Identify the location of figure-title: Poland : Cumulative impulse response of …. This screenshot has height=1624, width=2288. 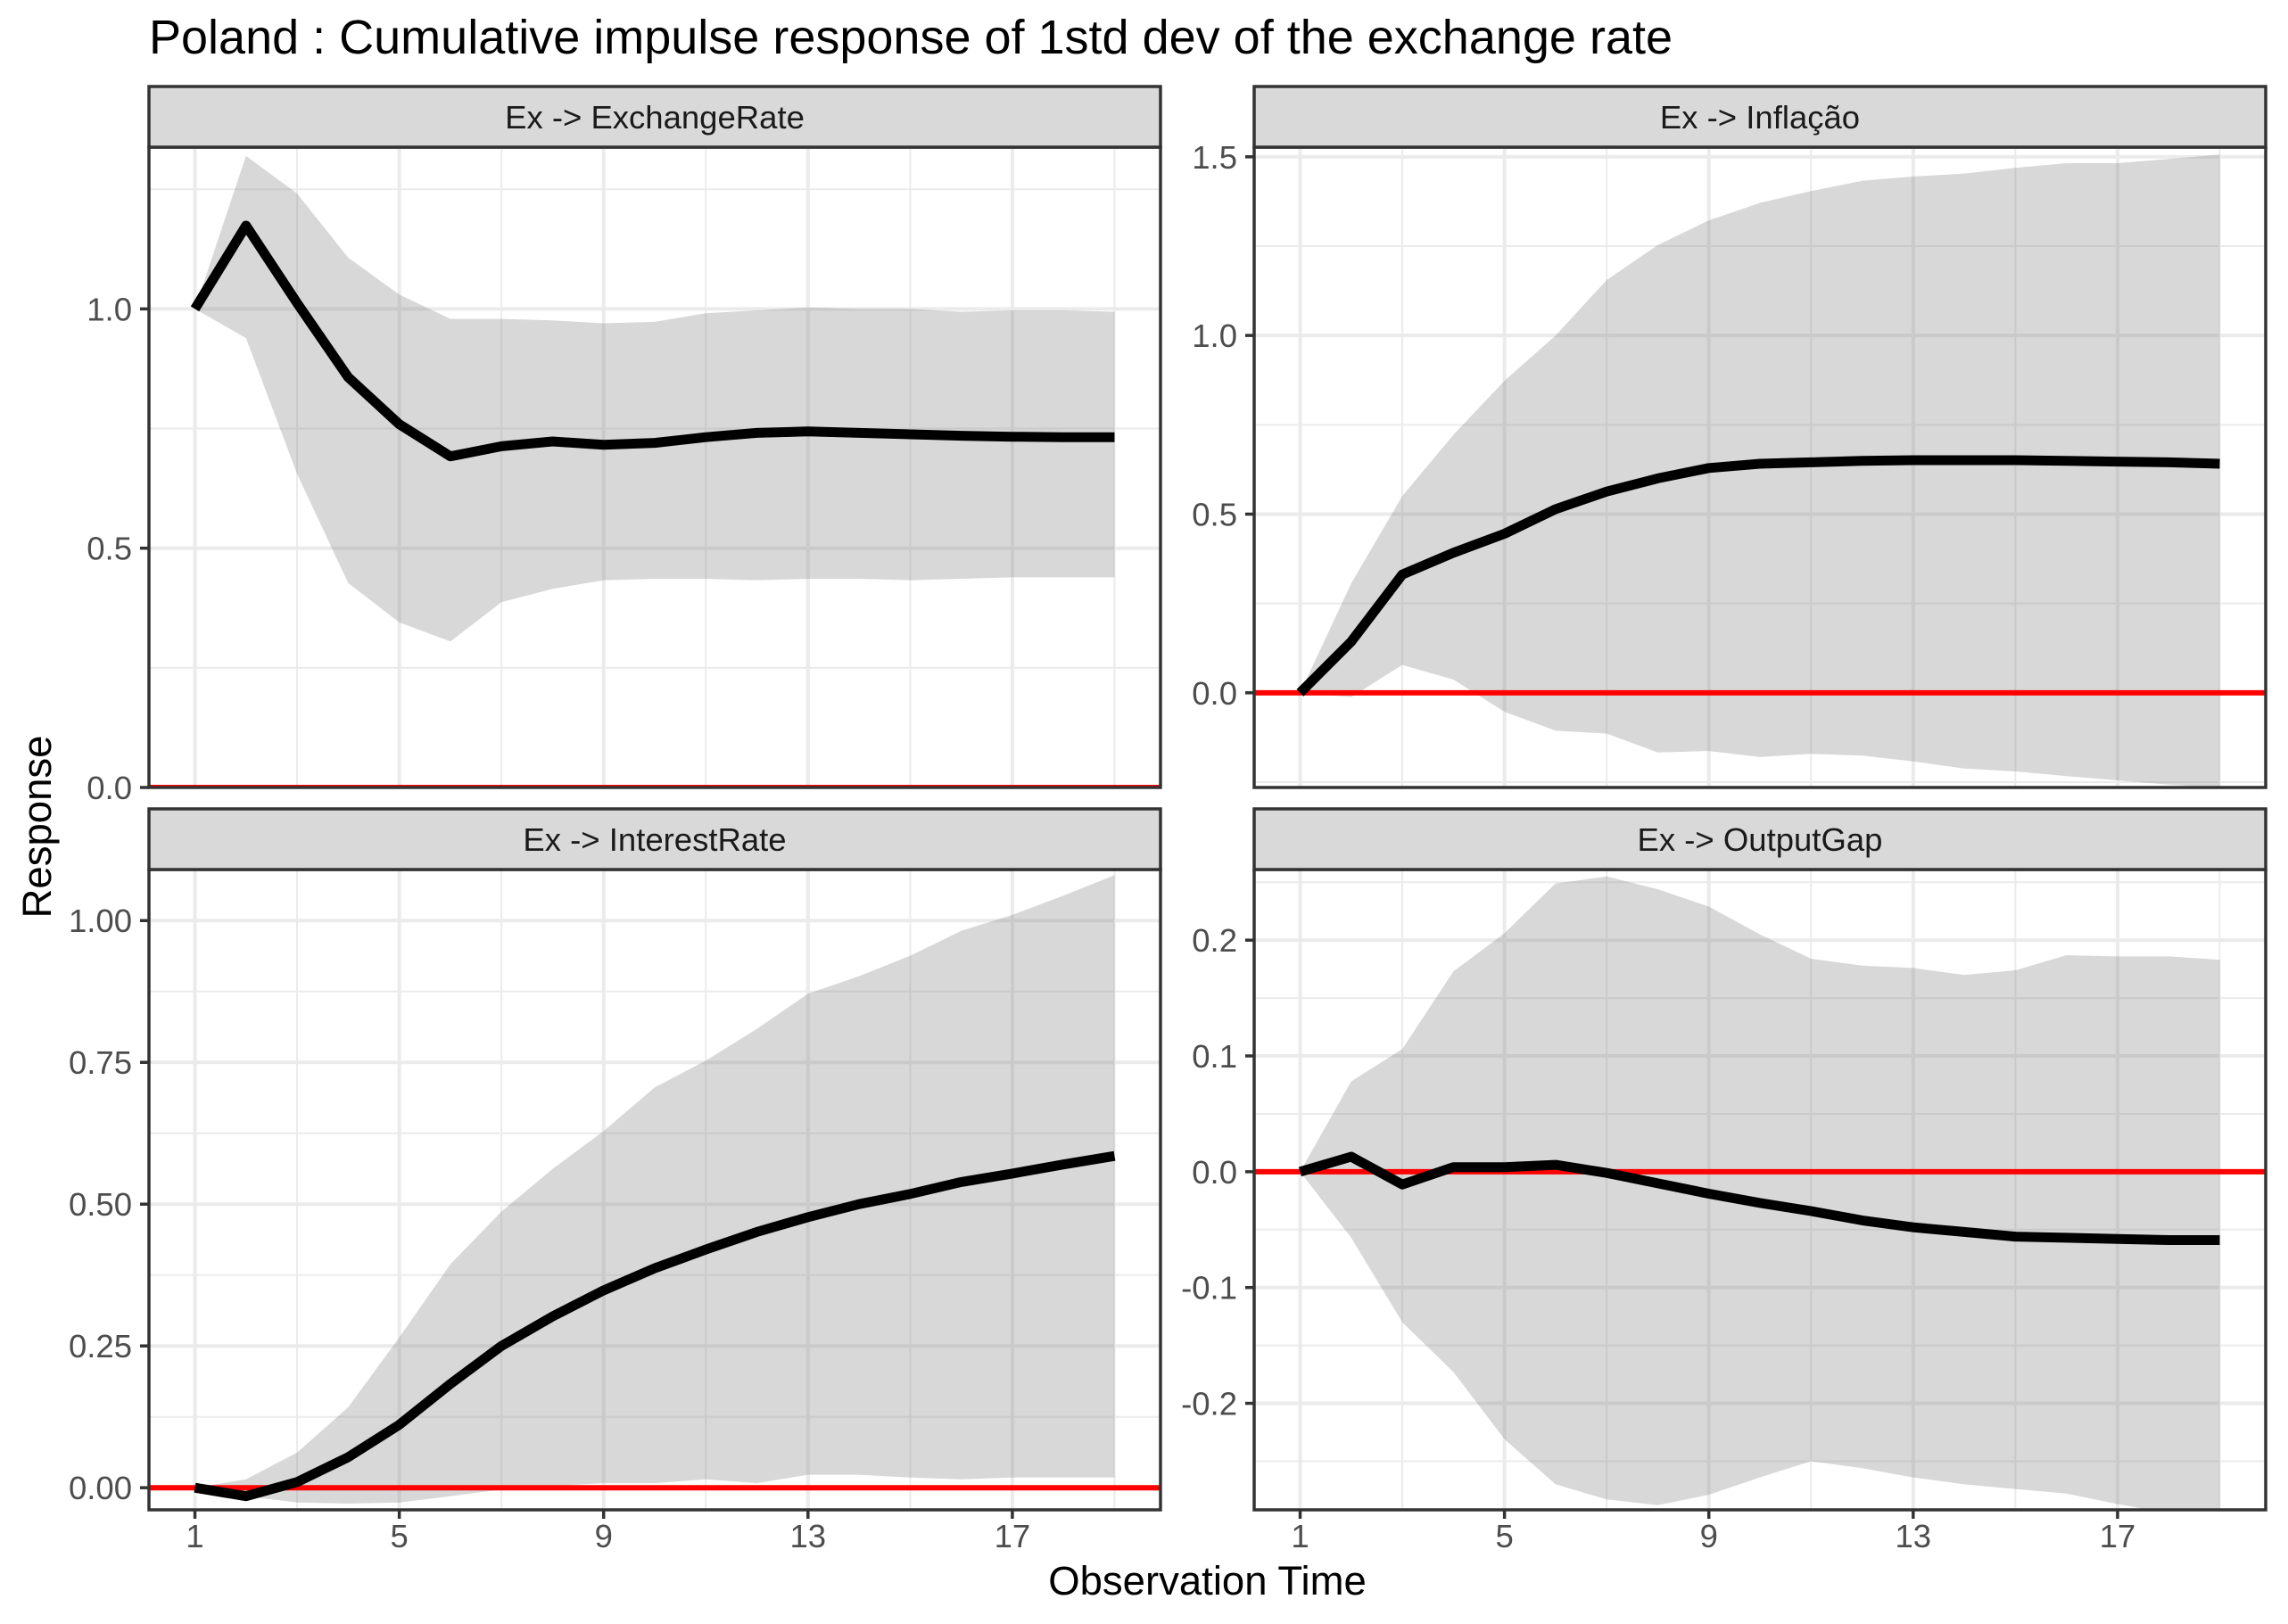
(911, 37).